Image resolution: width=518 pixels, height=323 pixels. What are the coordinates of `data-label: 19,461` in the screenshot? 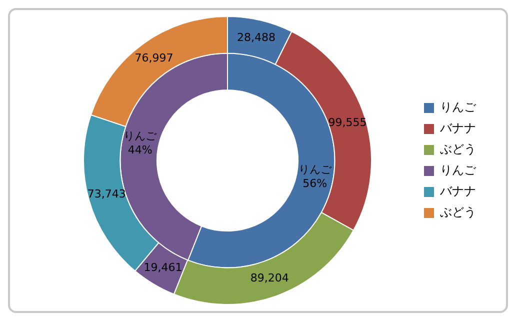 It's located at (163, 267).